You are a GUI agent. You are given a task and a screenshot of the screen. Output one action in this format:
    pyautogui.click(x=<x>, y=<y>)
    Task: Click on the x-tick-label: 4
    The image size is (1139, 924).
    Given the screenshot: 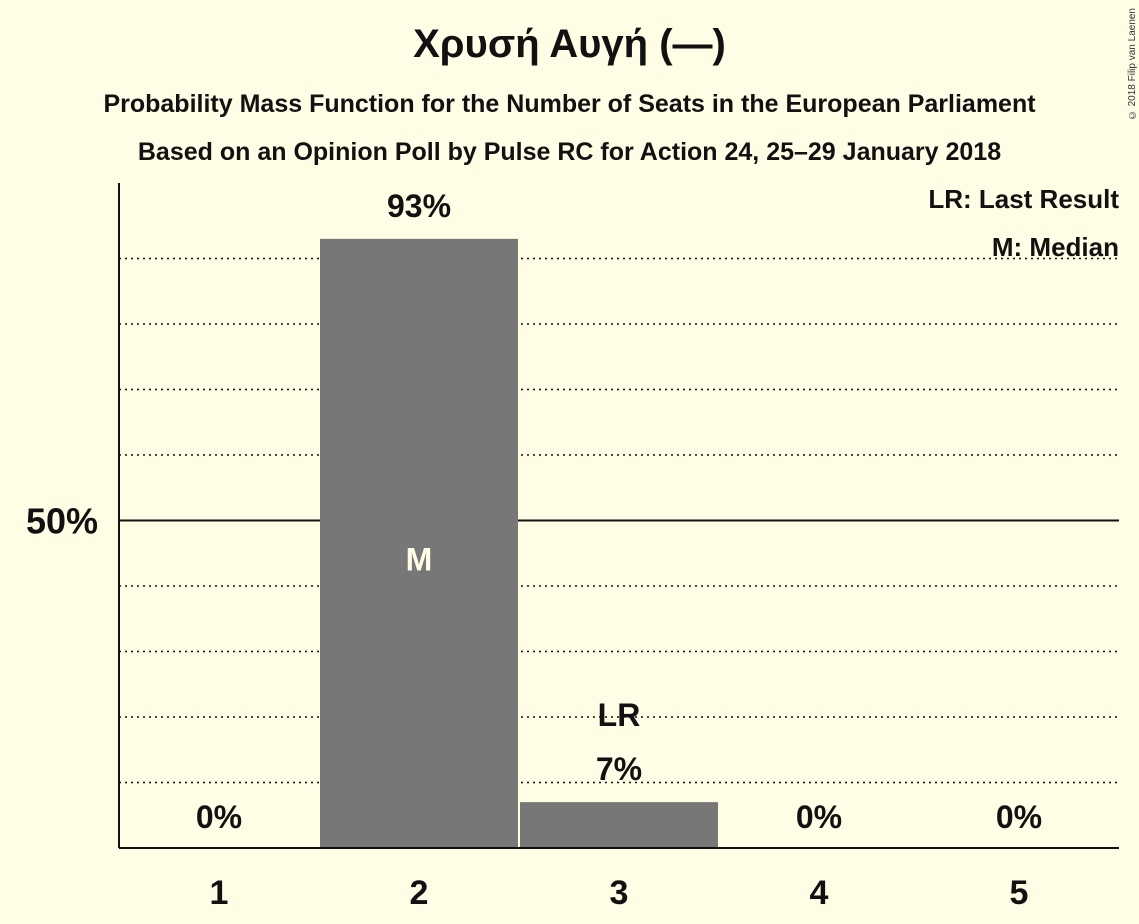 What is the action you would take?
    pyautogui.click(x=819, y=893)
    